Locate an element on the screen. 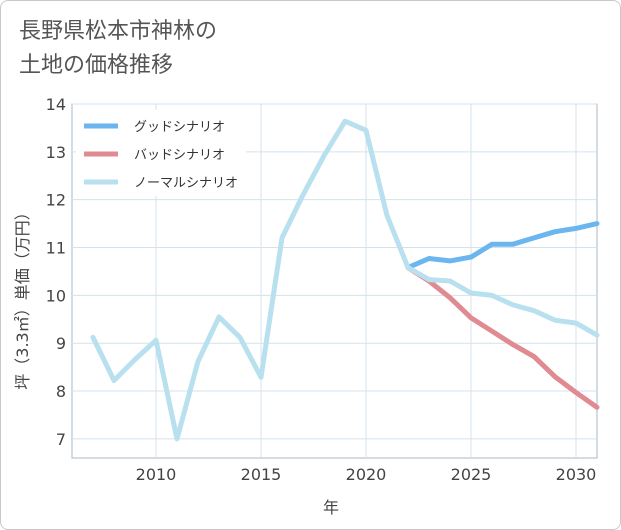 The height and width of the screenshot is (530, 621). y-tick-label: 12 is located at coordinates (56, 200).